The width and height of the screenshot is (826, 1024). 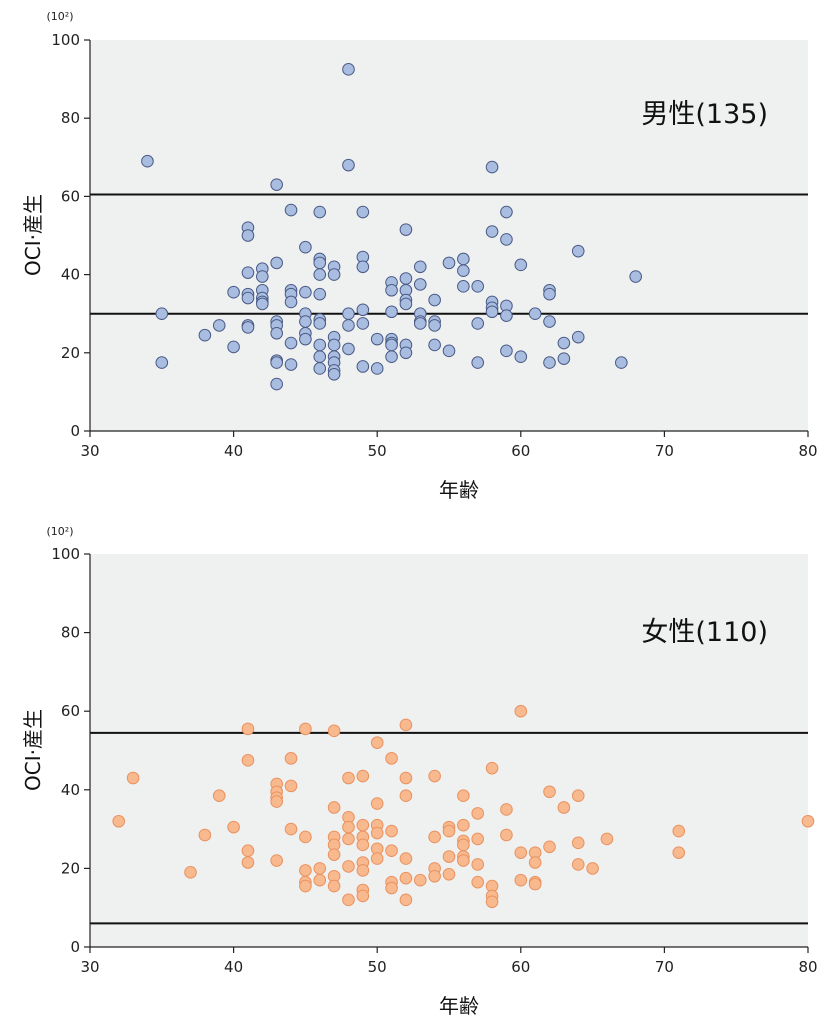 I want to click on x-tick-label: 40, so click(x=233, y=451).